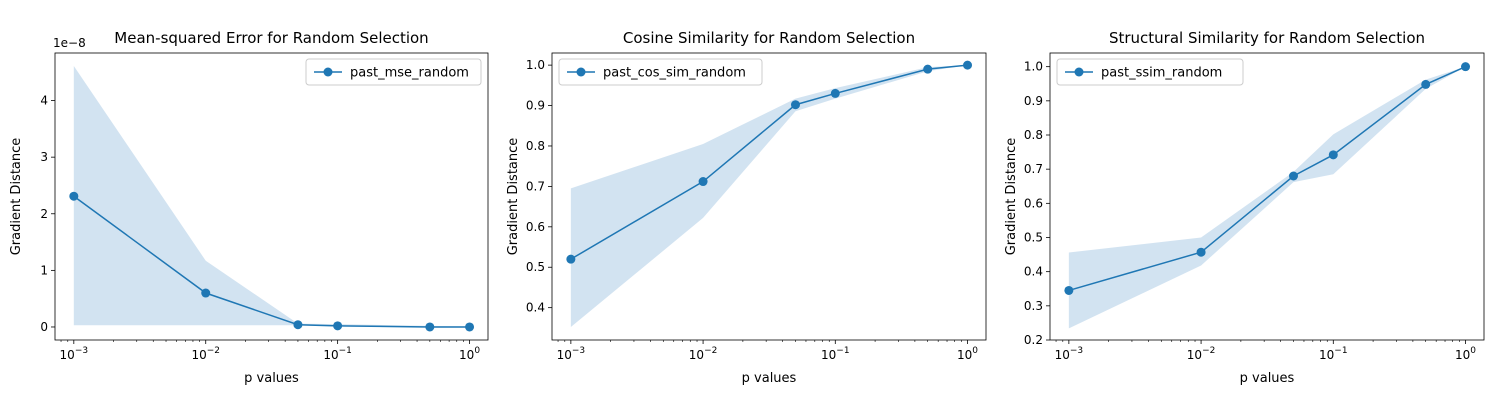 The image size is (1500, 400). I want to click on chart-title: Mean-squared Error for Random Selection, so click(271, 38).